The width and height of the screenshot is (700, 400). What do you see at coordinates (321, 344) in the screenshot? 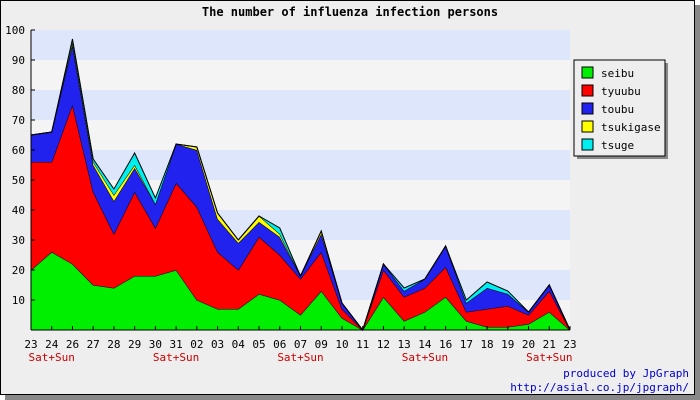
I see `x-tick-label: 09` at bounding box center [321, 344].